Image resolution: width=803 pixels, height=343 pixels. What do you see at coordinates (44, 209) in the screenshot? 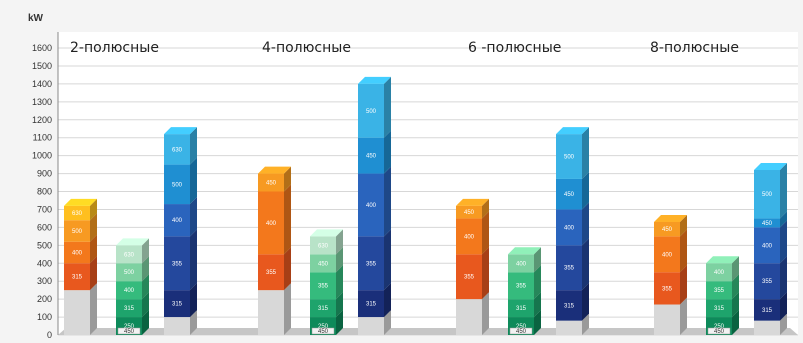
I see `y-tick-label: 700` at bounding box center [44, 209].